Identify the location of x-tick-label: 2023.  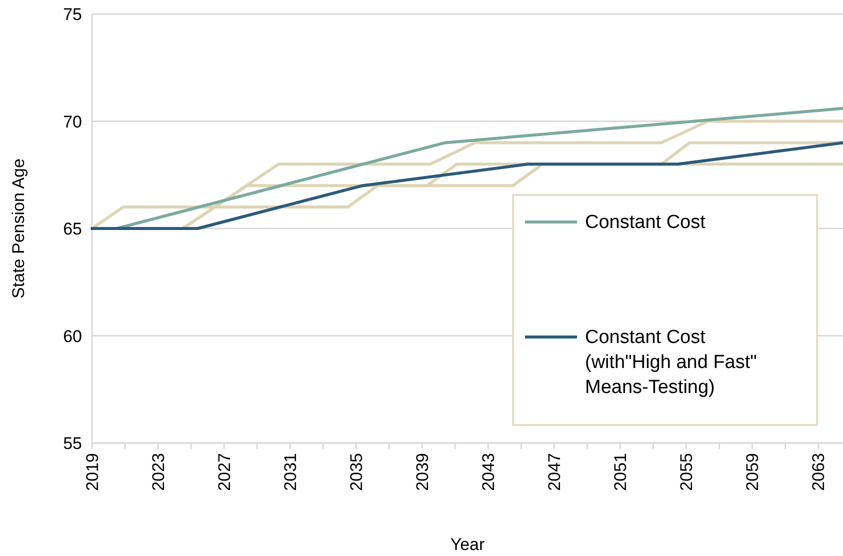
(158, 472).